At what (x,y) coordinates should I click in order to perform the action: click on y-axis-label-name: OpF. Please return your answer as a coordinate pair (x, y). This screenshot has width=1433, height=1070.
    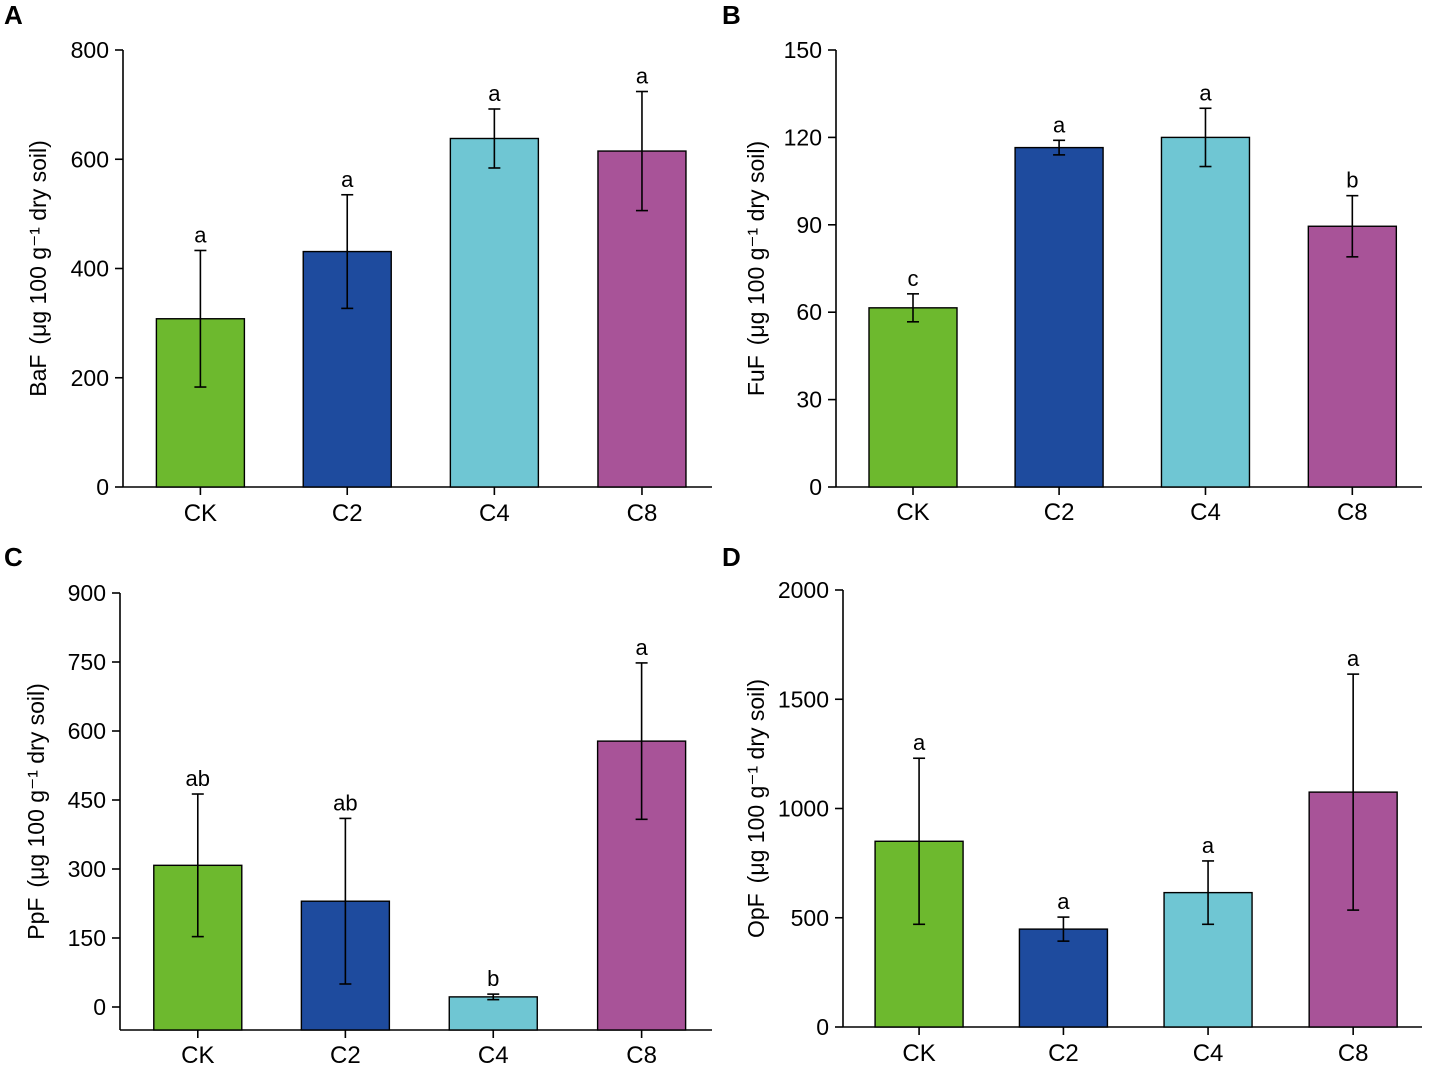
    Looking at the image, I should click on (756, 915).